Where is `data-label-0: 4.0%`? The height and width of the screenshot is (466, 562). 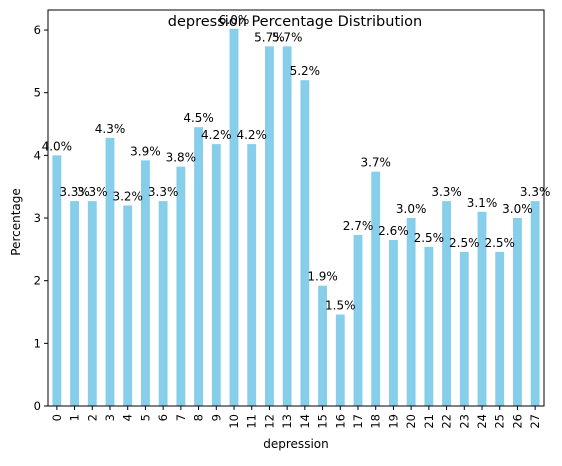 data-label-0: 4.0% is located at coordinates (57, 146).